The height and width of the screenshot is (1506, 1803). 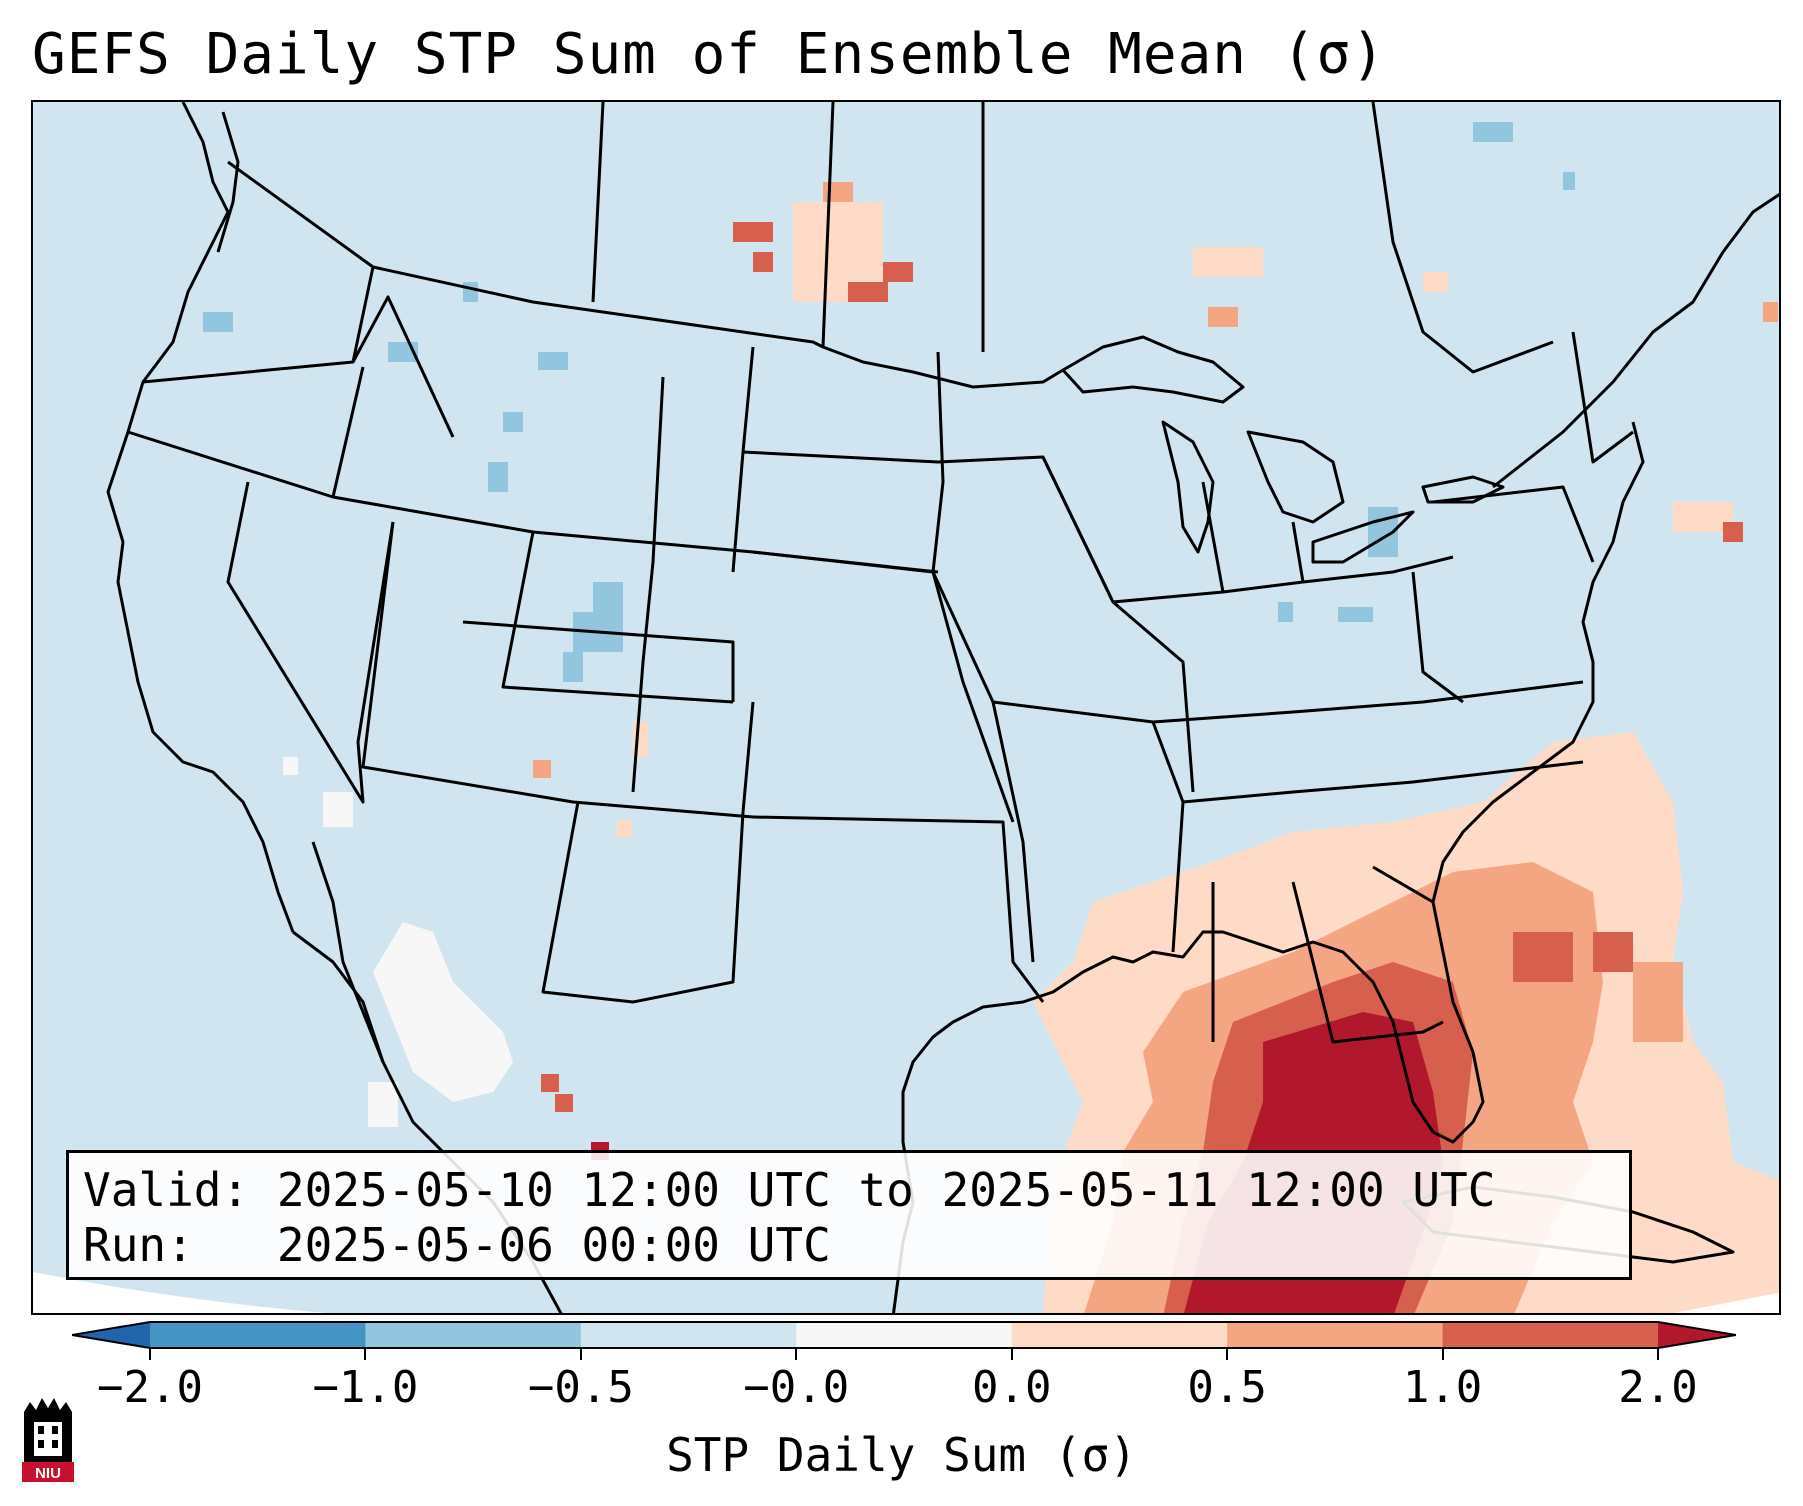 I want to click on shade-pink-quebec, so click(x=1435, y=282).